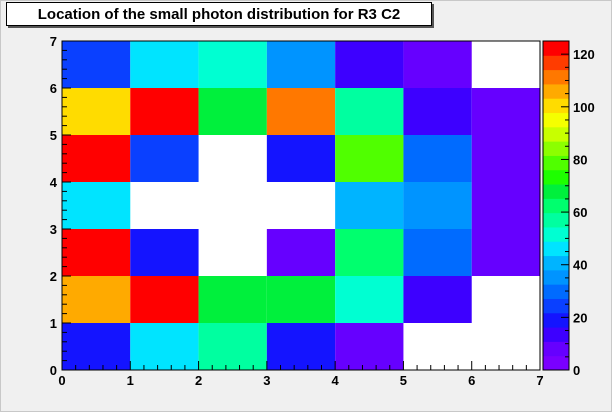 The width and height of the screenshot is (612, 412). Describe the element at coordinates (130, 380) in the screenshot. I see `x-tick-label: 1` at that location.